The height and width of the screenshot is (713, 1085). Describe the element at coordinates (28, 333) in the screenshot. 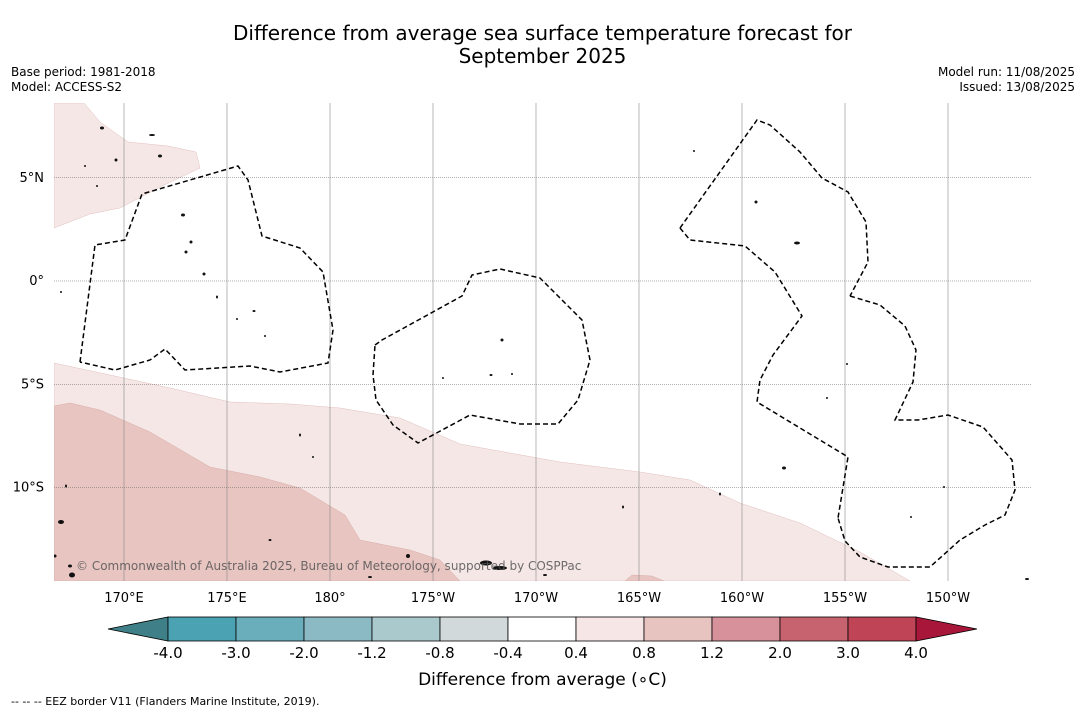

I see `latitude-labels: 5°N 0° 5°S 10°S` at that location.